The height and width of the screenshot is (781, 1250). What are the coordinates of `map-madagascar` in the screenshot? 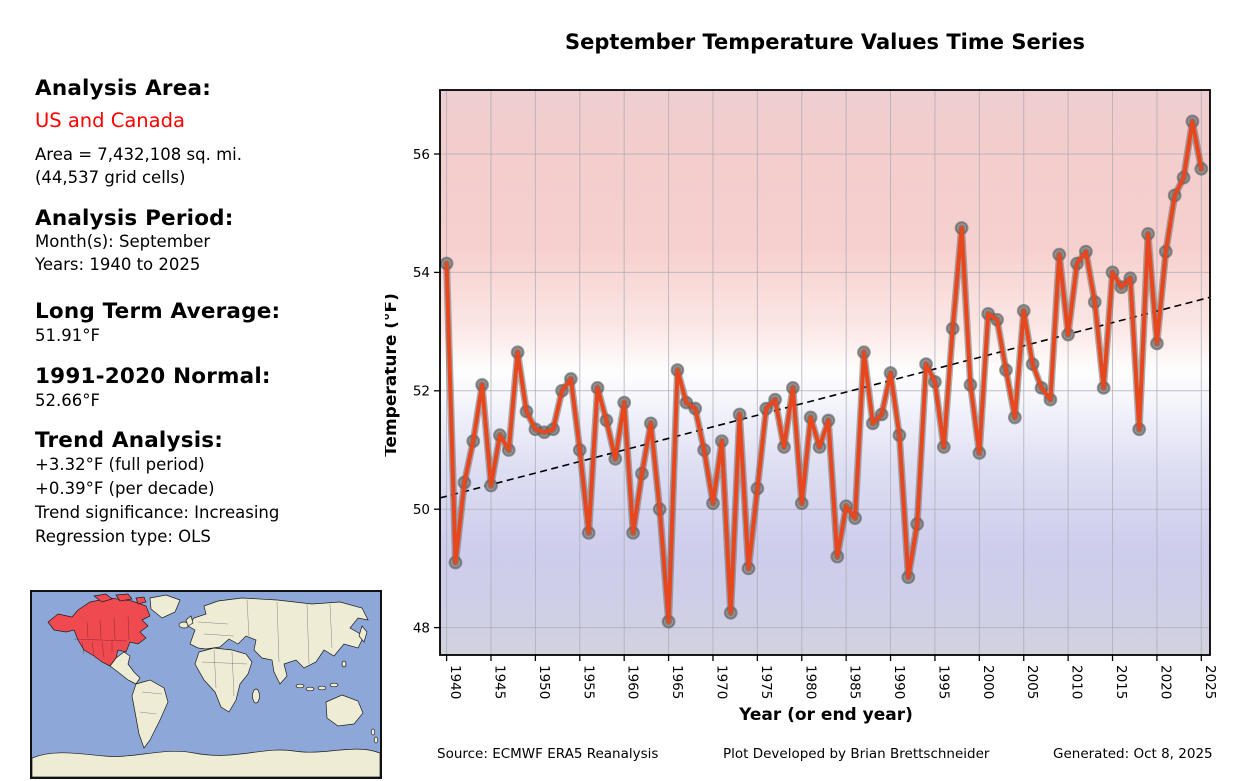 It's located at (256, 696).